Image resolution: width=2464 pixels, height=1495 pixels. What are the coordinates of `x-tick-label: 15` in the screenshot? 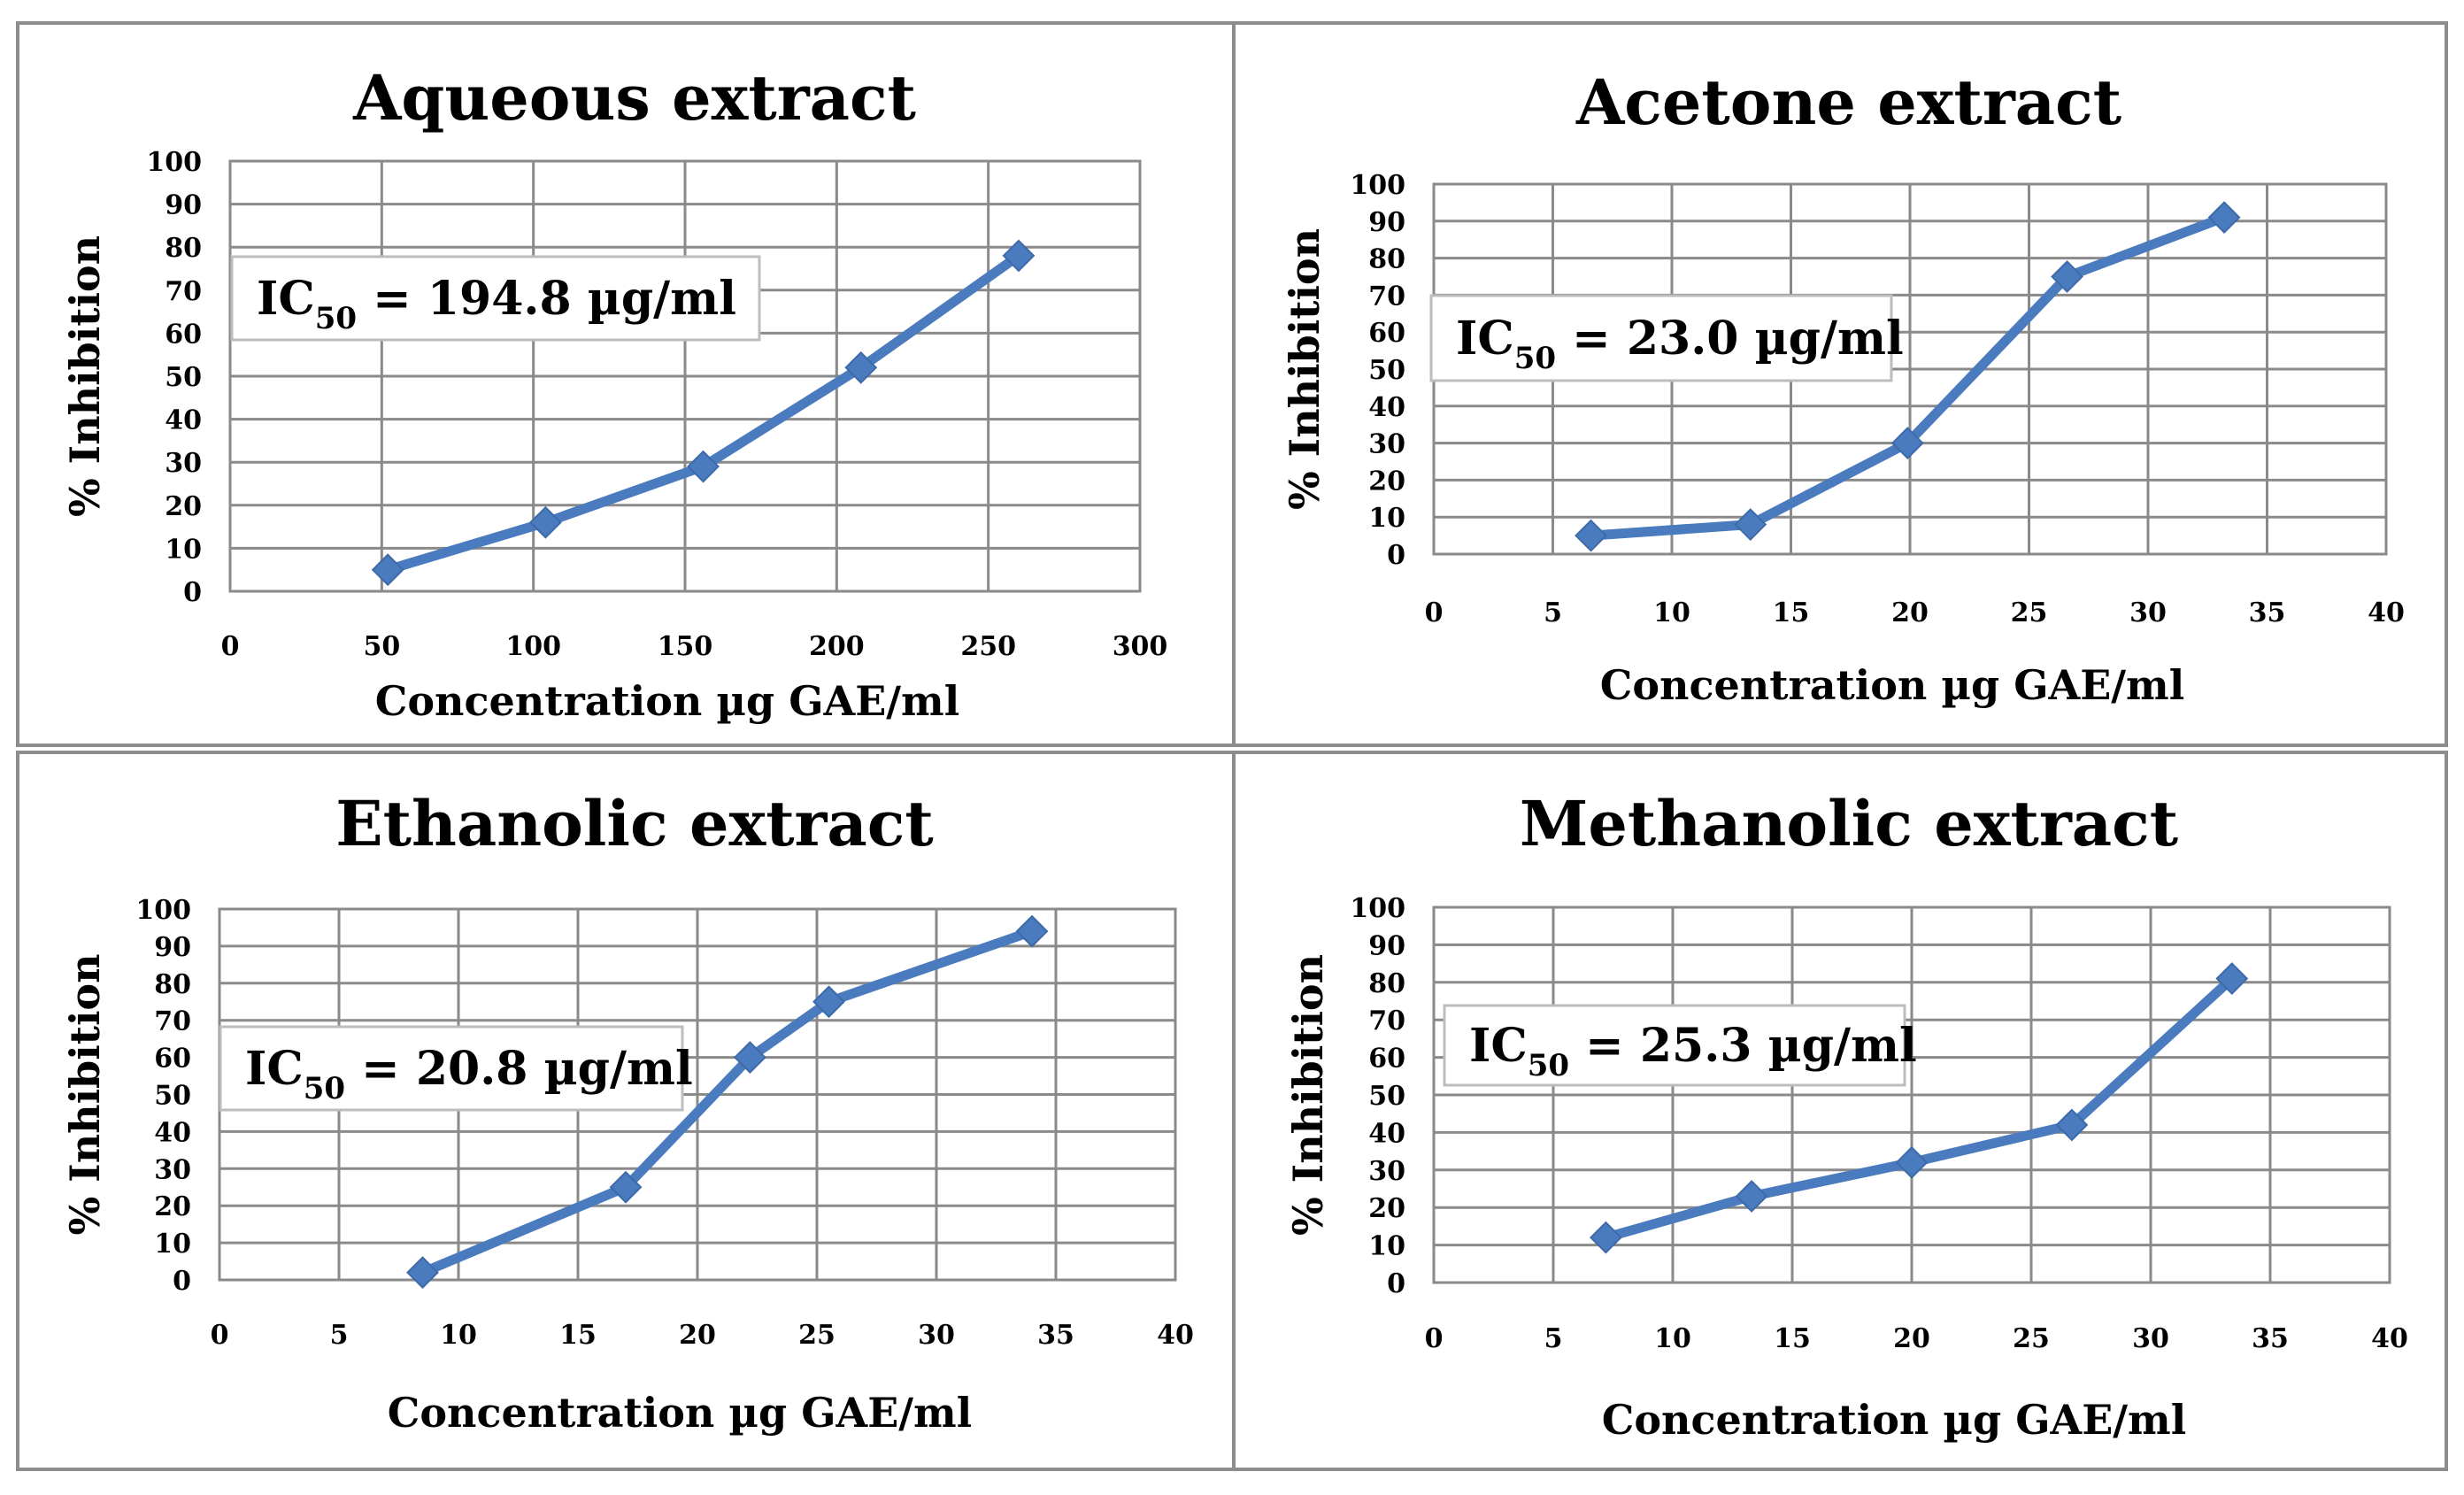 It's located at (578, 1335).